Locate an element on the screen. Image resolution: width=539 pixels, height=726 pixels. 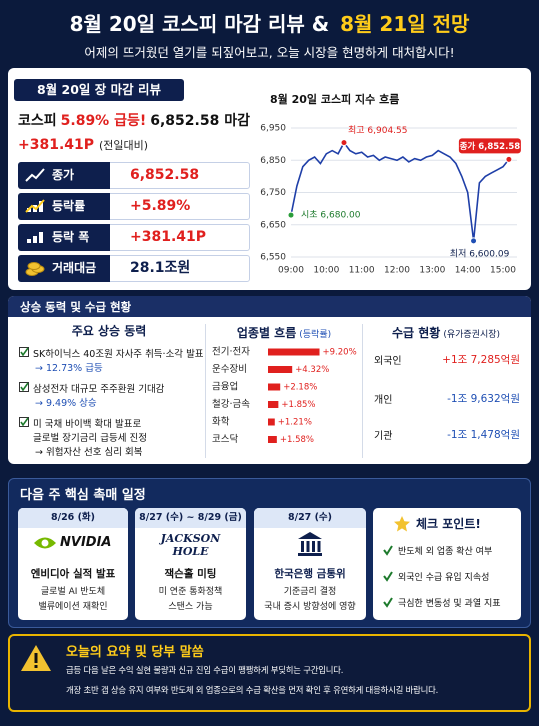
event-text: 기준금리 결정 is located at coordinates (310, 592).